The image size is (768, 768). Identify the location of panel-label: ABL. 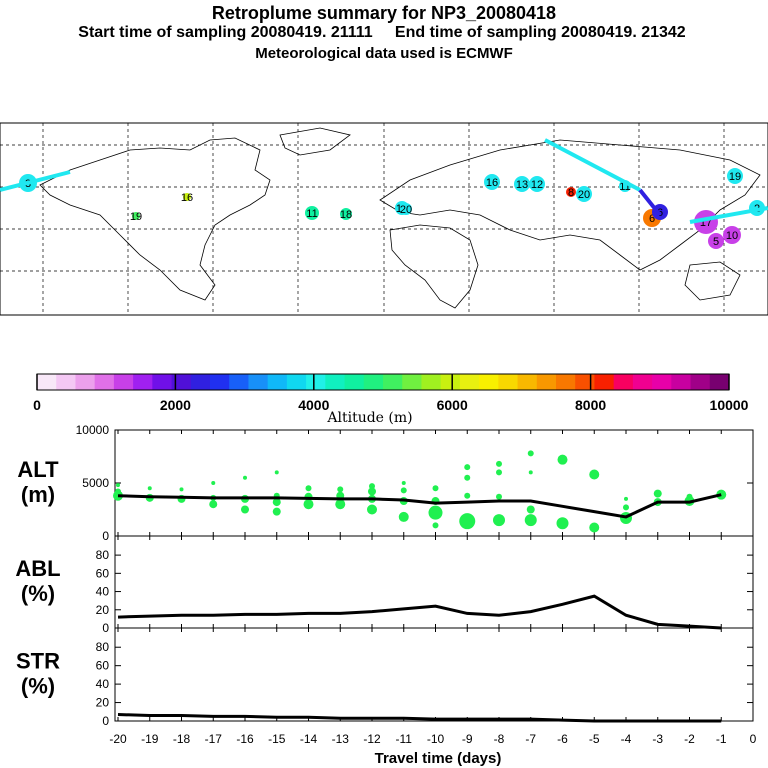
(37, 568).